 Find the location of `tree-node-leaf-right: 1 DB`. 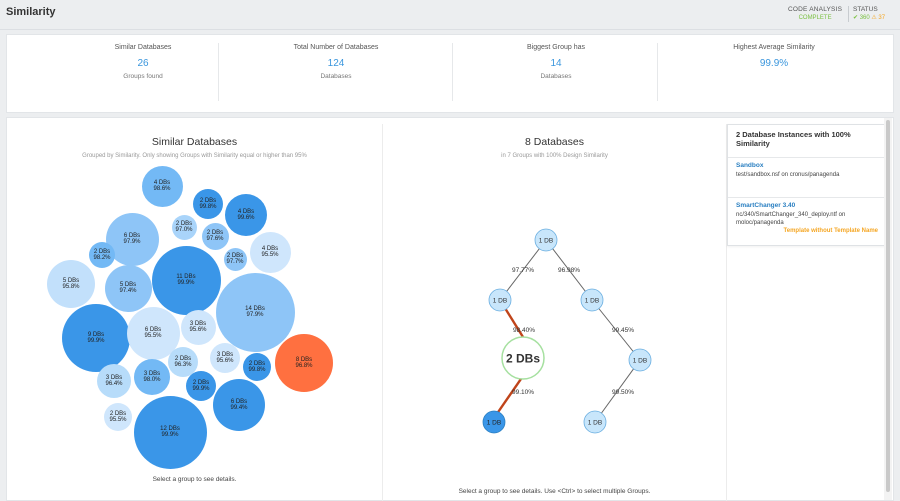

tree-node-leaf-right: 1 DB is located at coordinates (595, 422).